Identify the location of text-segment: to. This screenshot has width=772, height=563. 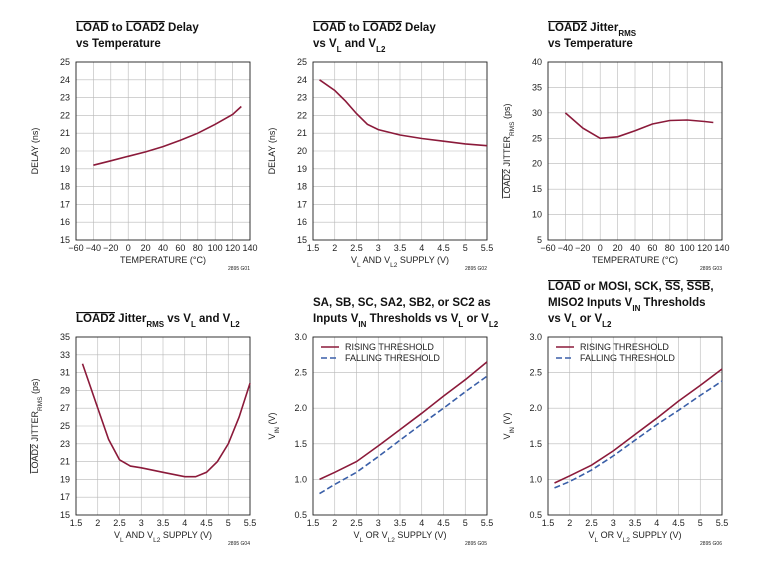
(117, 28).